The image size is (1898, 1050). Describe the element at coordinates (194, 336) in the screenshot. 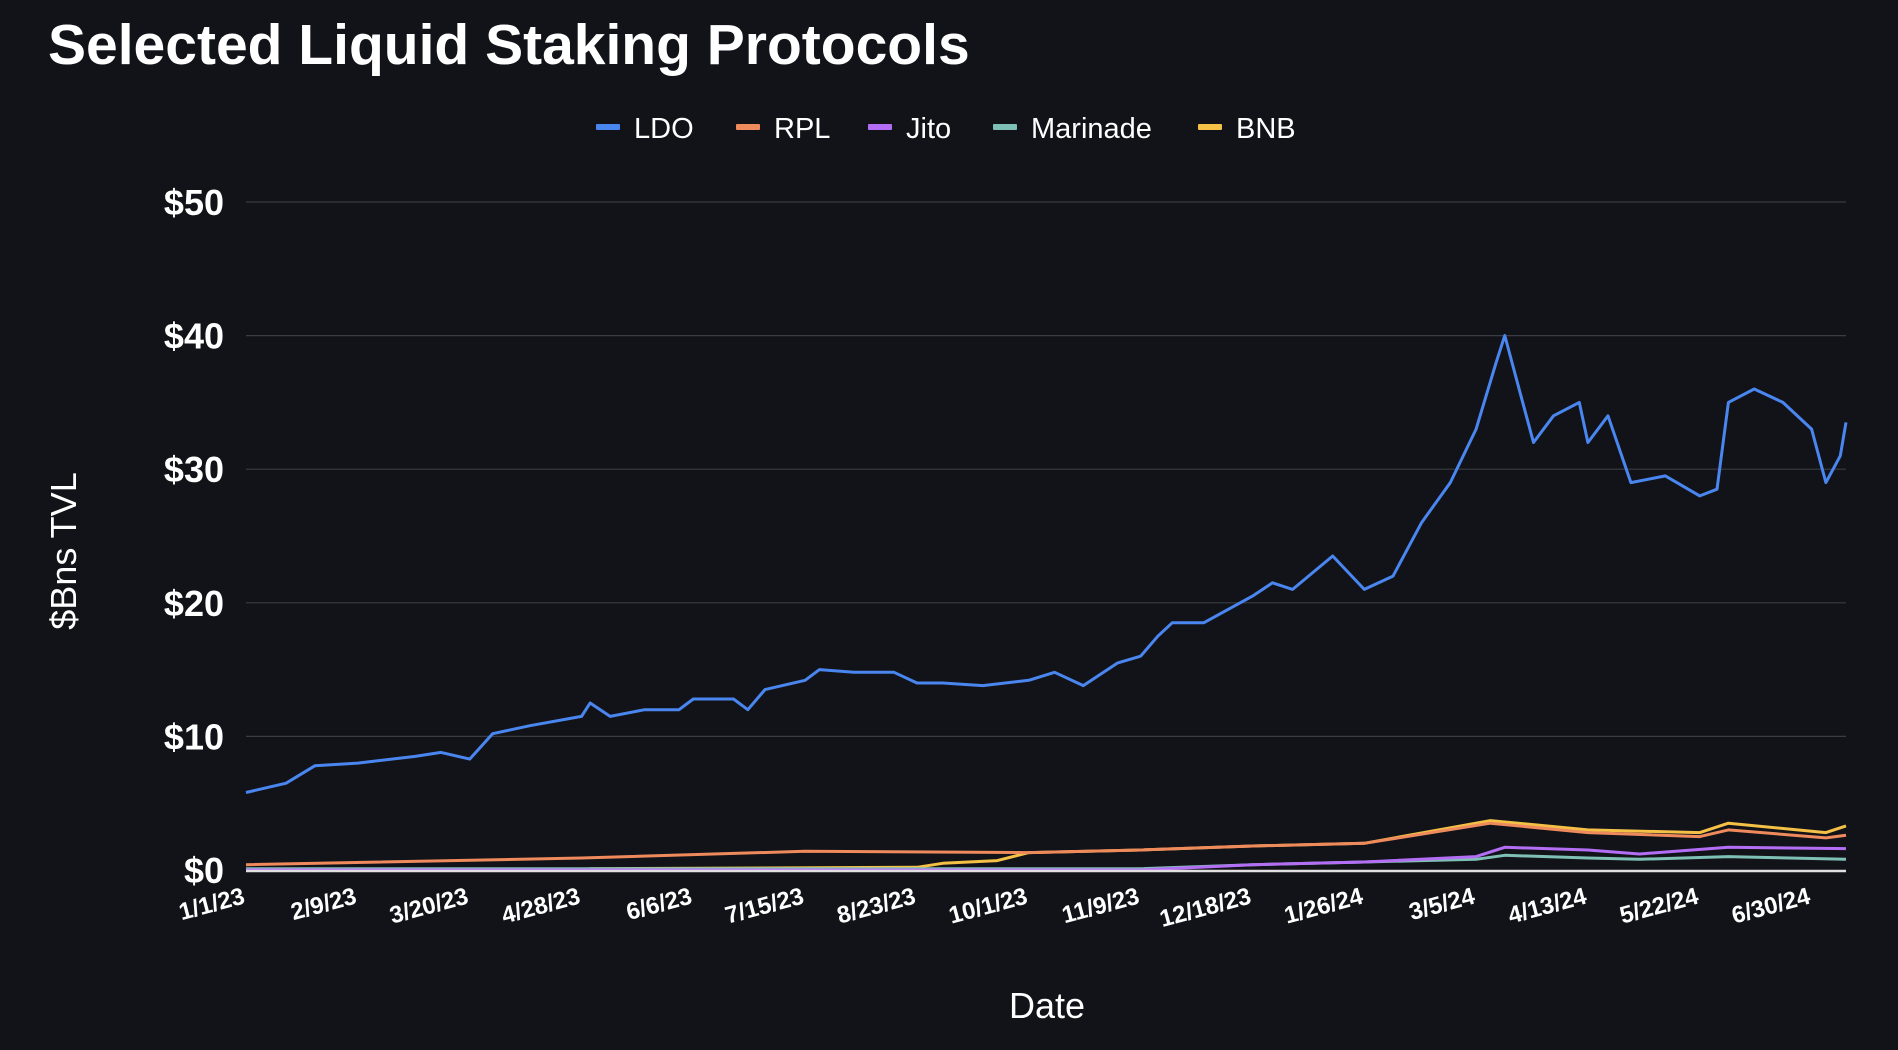

I see `y-tick-label: $40` at that location.